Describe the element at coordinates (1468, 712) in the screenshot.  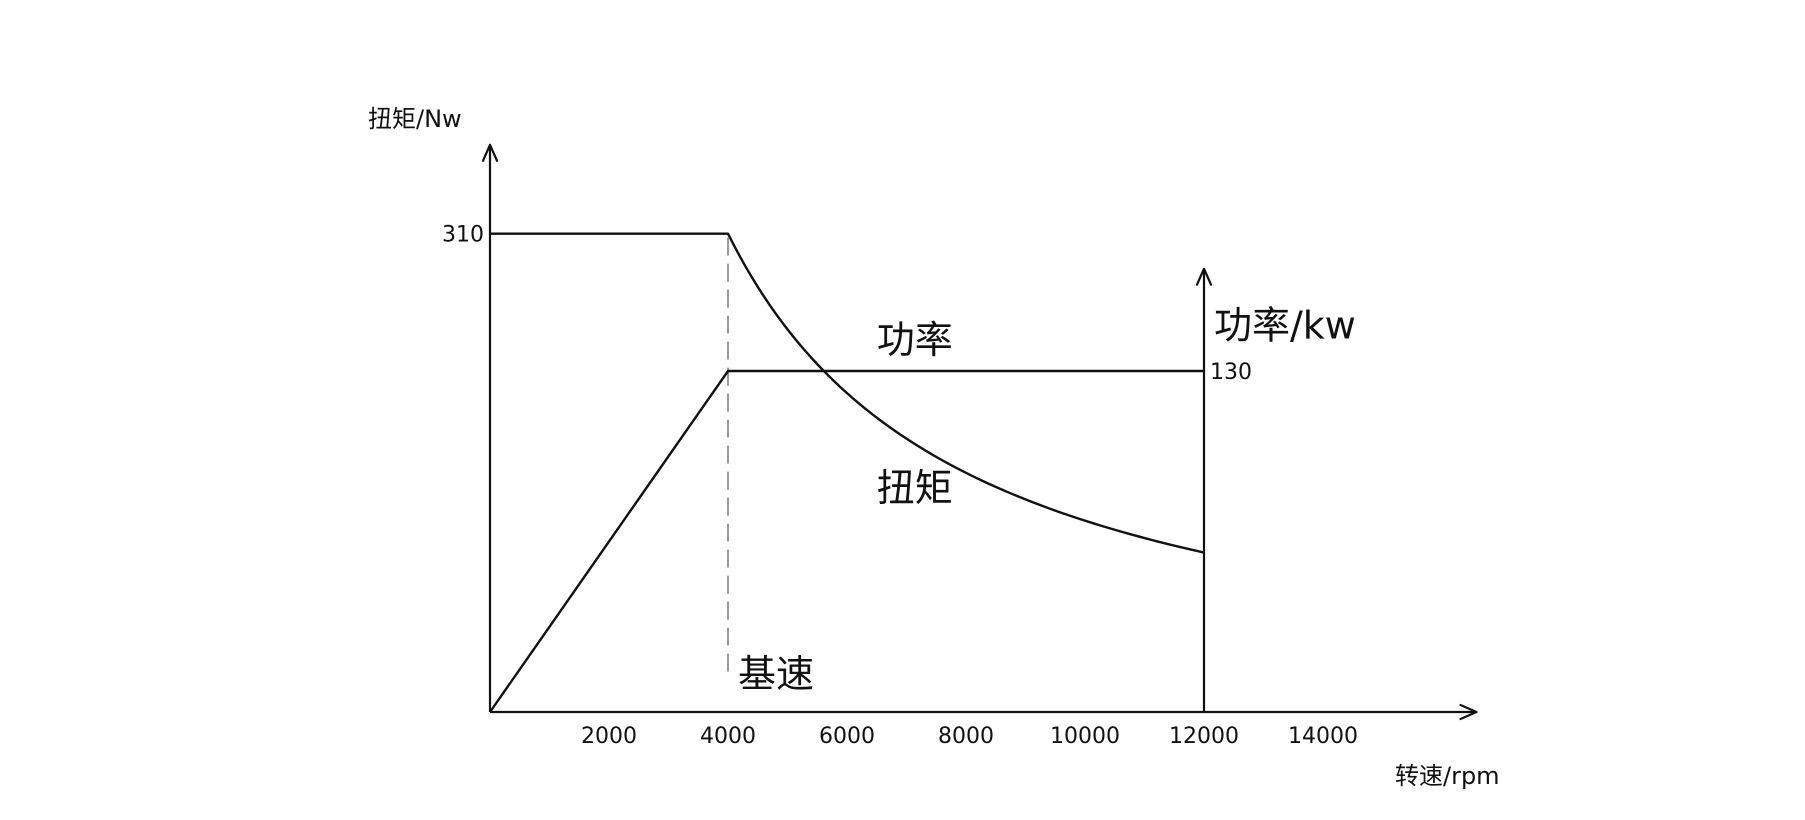
I see `x-axis-arrow` at that location.